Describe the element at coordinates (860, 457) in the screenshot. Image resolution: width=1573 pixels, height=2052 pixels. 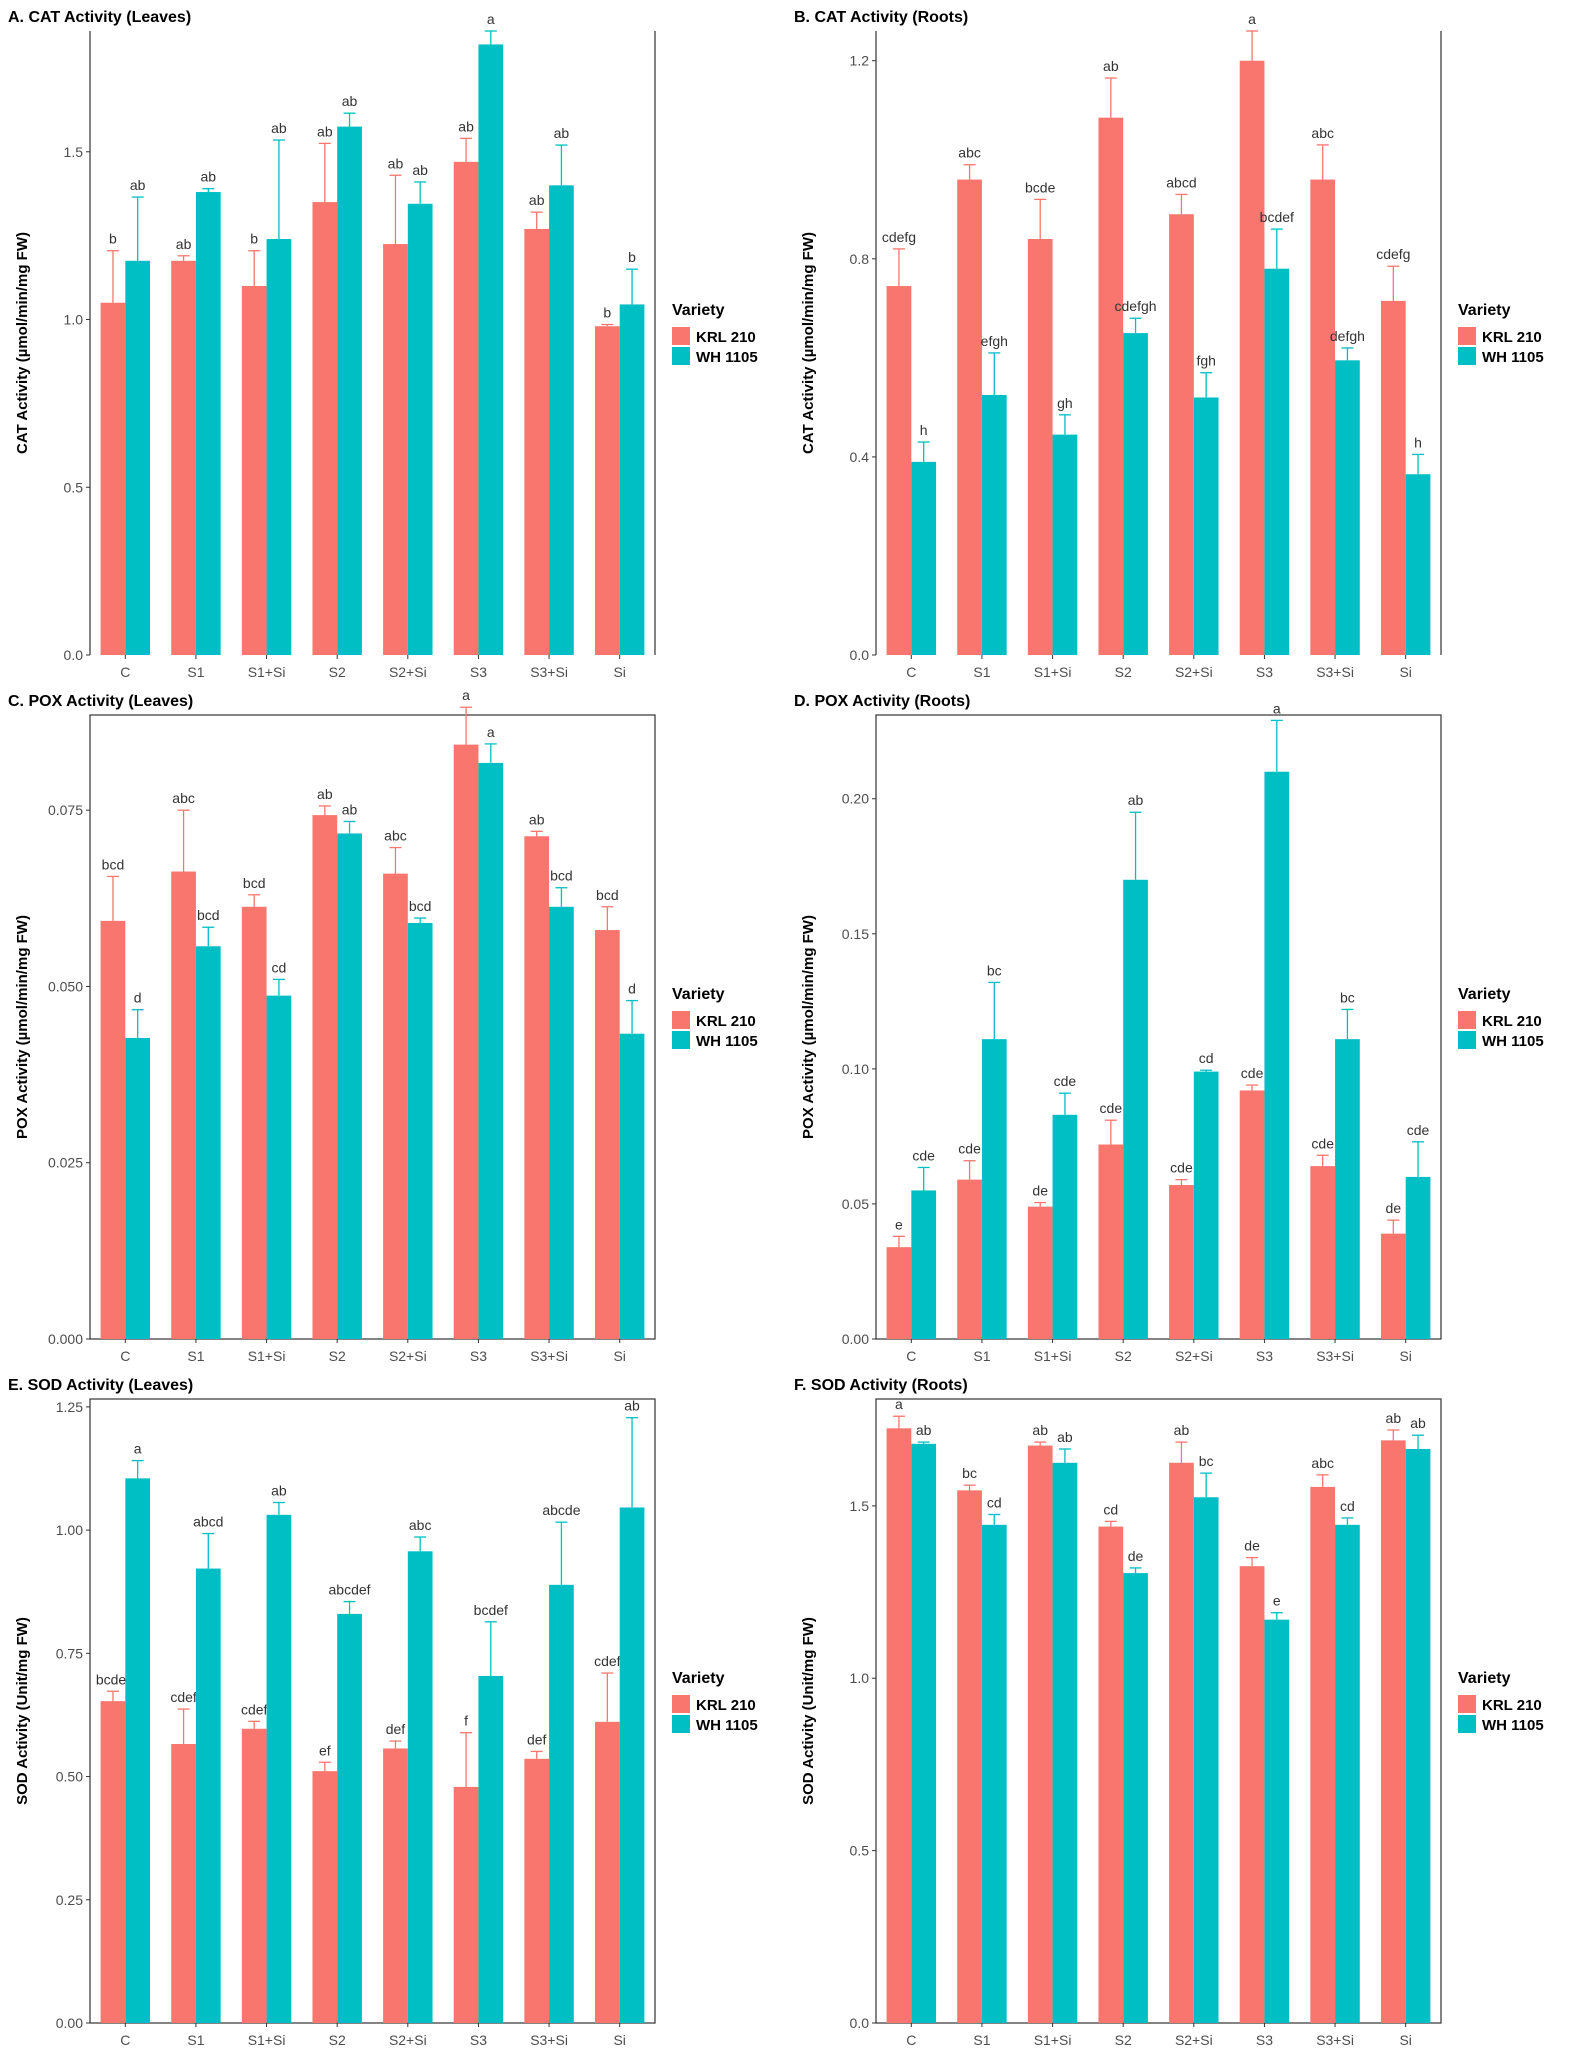
I see `y-tick-label: 0.4` at that location.